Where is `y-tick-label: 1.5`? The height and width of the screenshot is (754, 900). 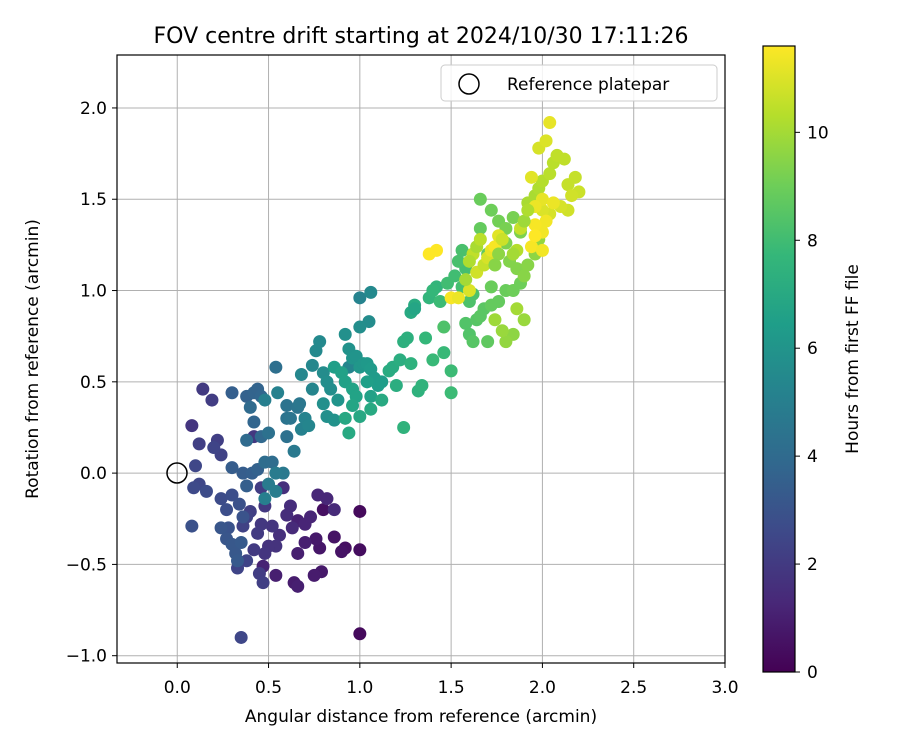
y-tick-label: 1.5 is located at coordinates (93, 200).